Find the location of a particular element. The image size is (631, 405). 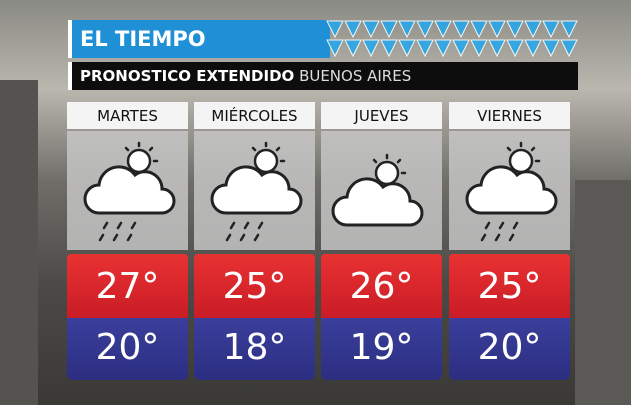

day-name: MIÉRCOLES is located at coordinates (254, 115).